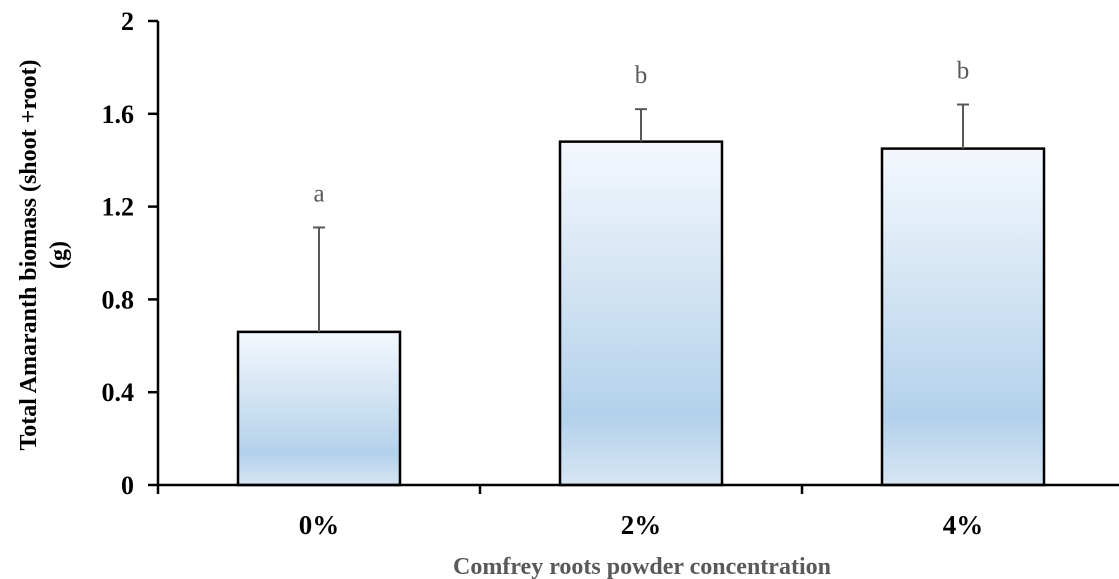  Describe the element at coordinates (118, 207) in the screenshot. I see `y-tick-label: 1.2` at that location.